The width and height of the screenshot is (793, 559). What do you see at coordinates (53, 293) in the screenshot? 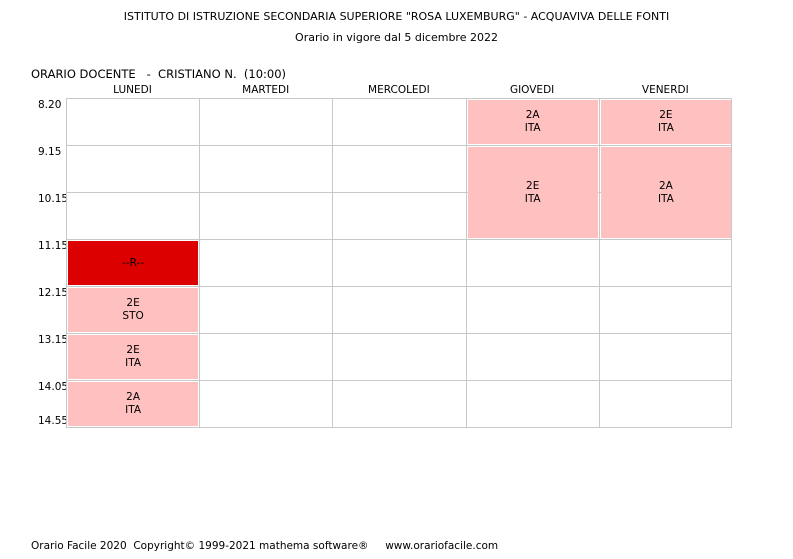
I see `time-label: 12.15` at bounding box center [53, 293].